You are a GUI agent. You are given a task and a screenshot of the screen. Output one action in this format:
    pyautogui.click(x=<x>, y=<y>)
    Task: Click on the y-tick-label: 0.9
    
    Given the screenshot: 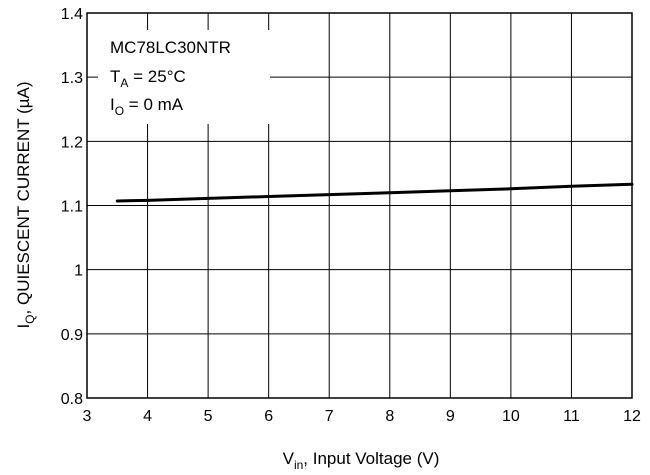 What is the action you would take?
    pyautogui.click(x=72, y=335)
    